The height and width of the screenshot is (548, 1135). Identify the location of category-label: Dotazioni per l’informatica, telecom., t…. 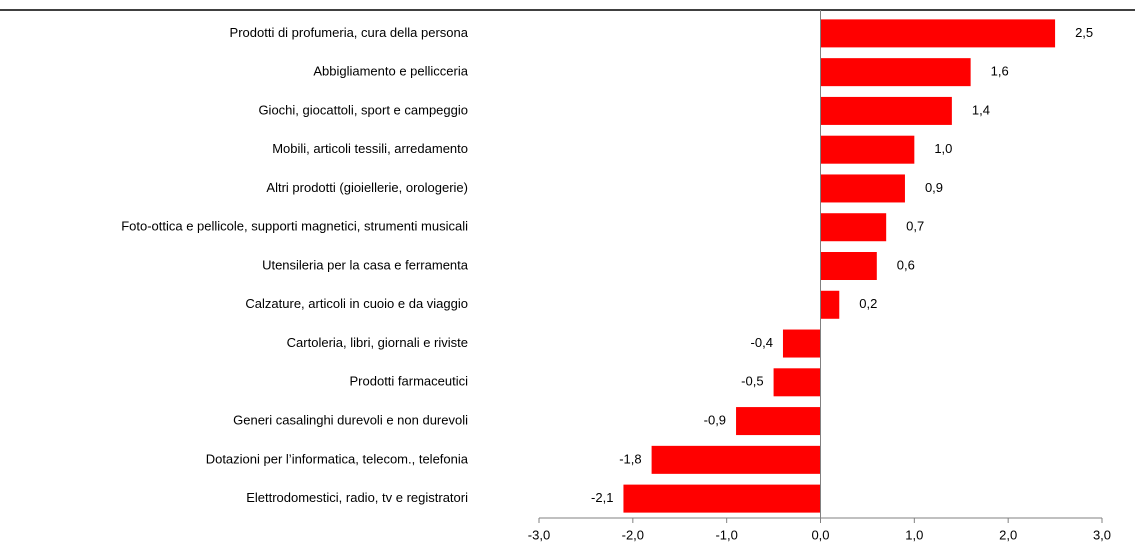
(337, 458).